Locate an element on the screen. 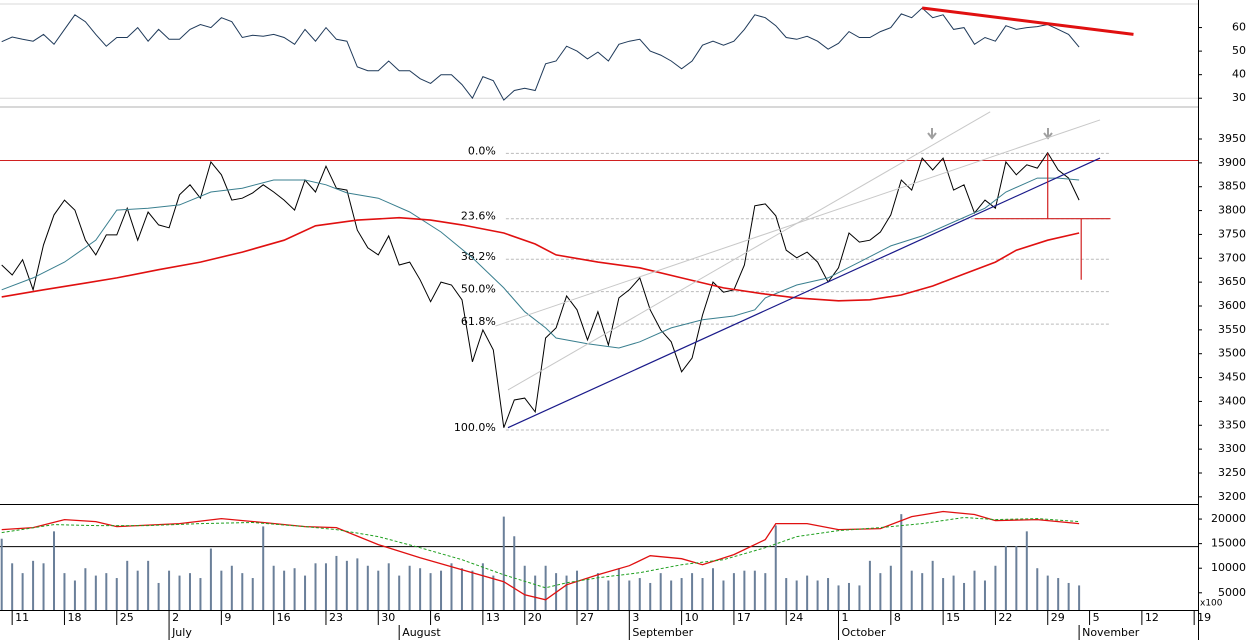 This screenshot has height=640, width=1250. y-tick-label: 3950 is located at coordinates (1232, 138).